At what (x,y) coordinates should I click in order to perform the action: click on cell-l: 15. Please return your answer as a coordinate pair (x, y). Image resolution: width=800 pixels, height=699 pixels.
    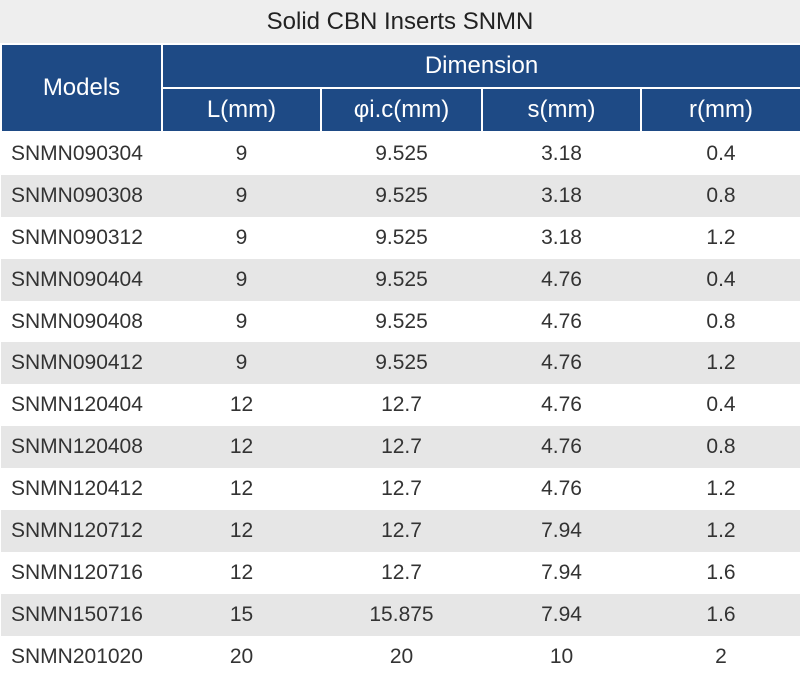
    Looking at the image, I should click on (241, 614).